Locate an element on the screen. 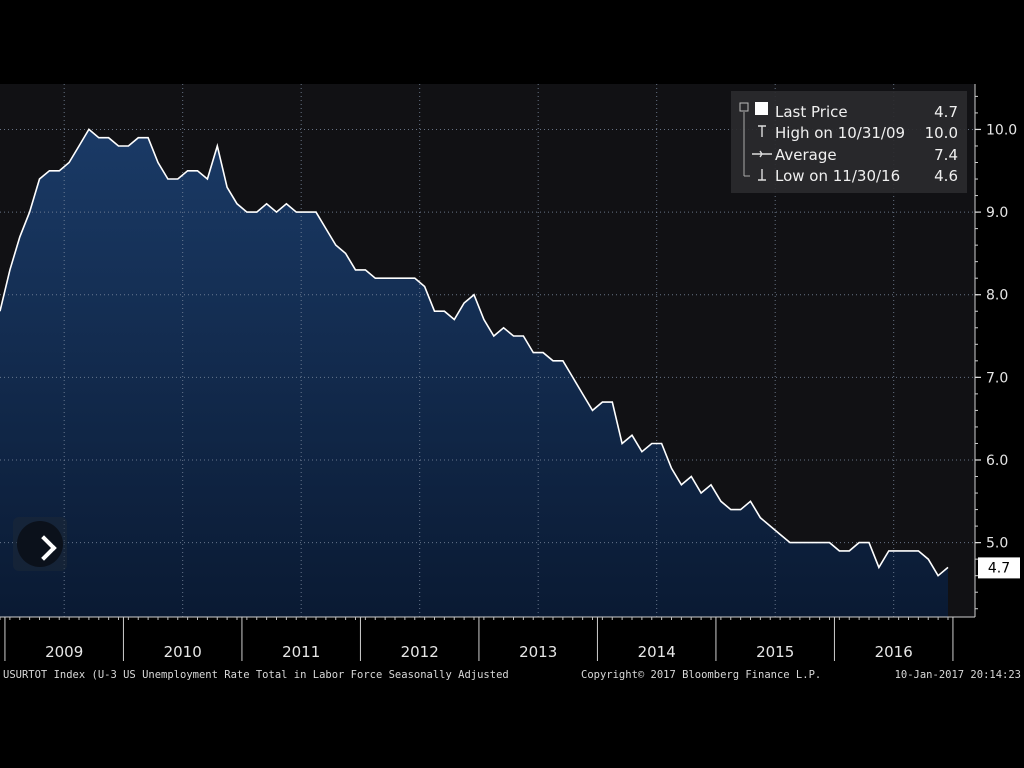  x-tick-label: 2009 is located at coordinates (64, 652).